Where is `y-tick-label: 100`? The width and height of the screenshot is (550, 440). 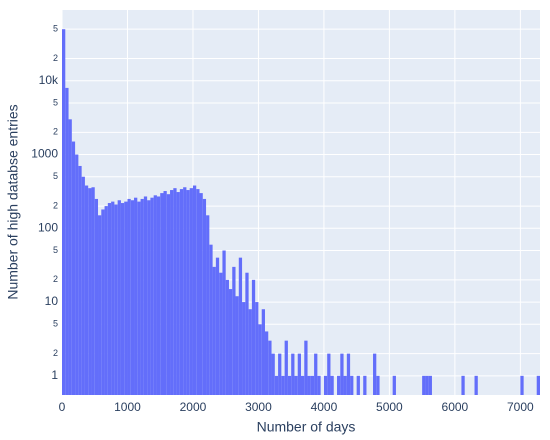
y-tick-label: 100 is located at coordinates (48, 227).